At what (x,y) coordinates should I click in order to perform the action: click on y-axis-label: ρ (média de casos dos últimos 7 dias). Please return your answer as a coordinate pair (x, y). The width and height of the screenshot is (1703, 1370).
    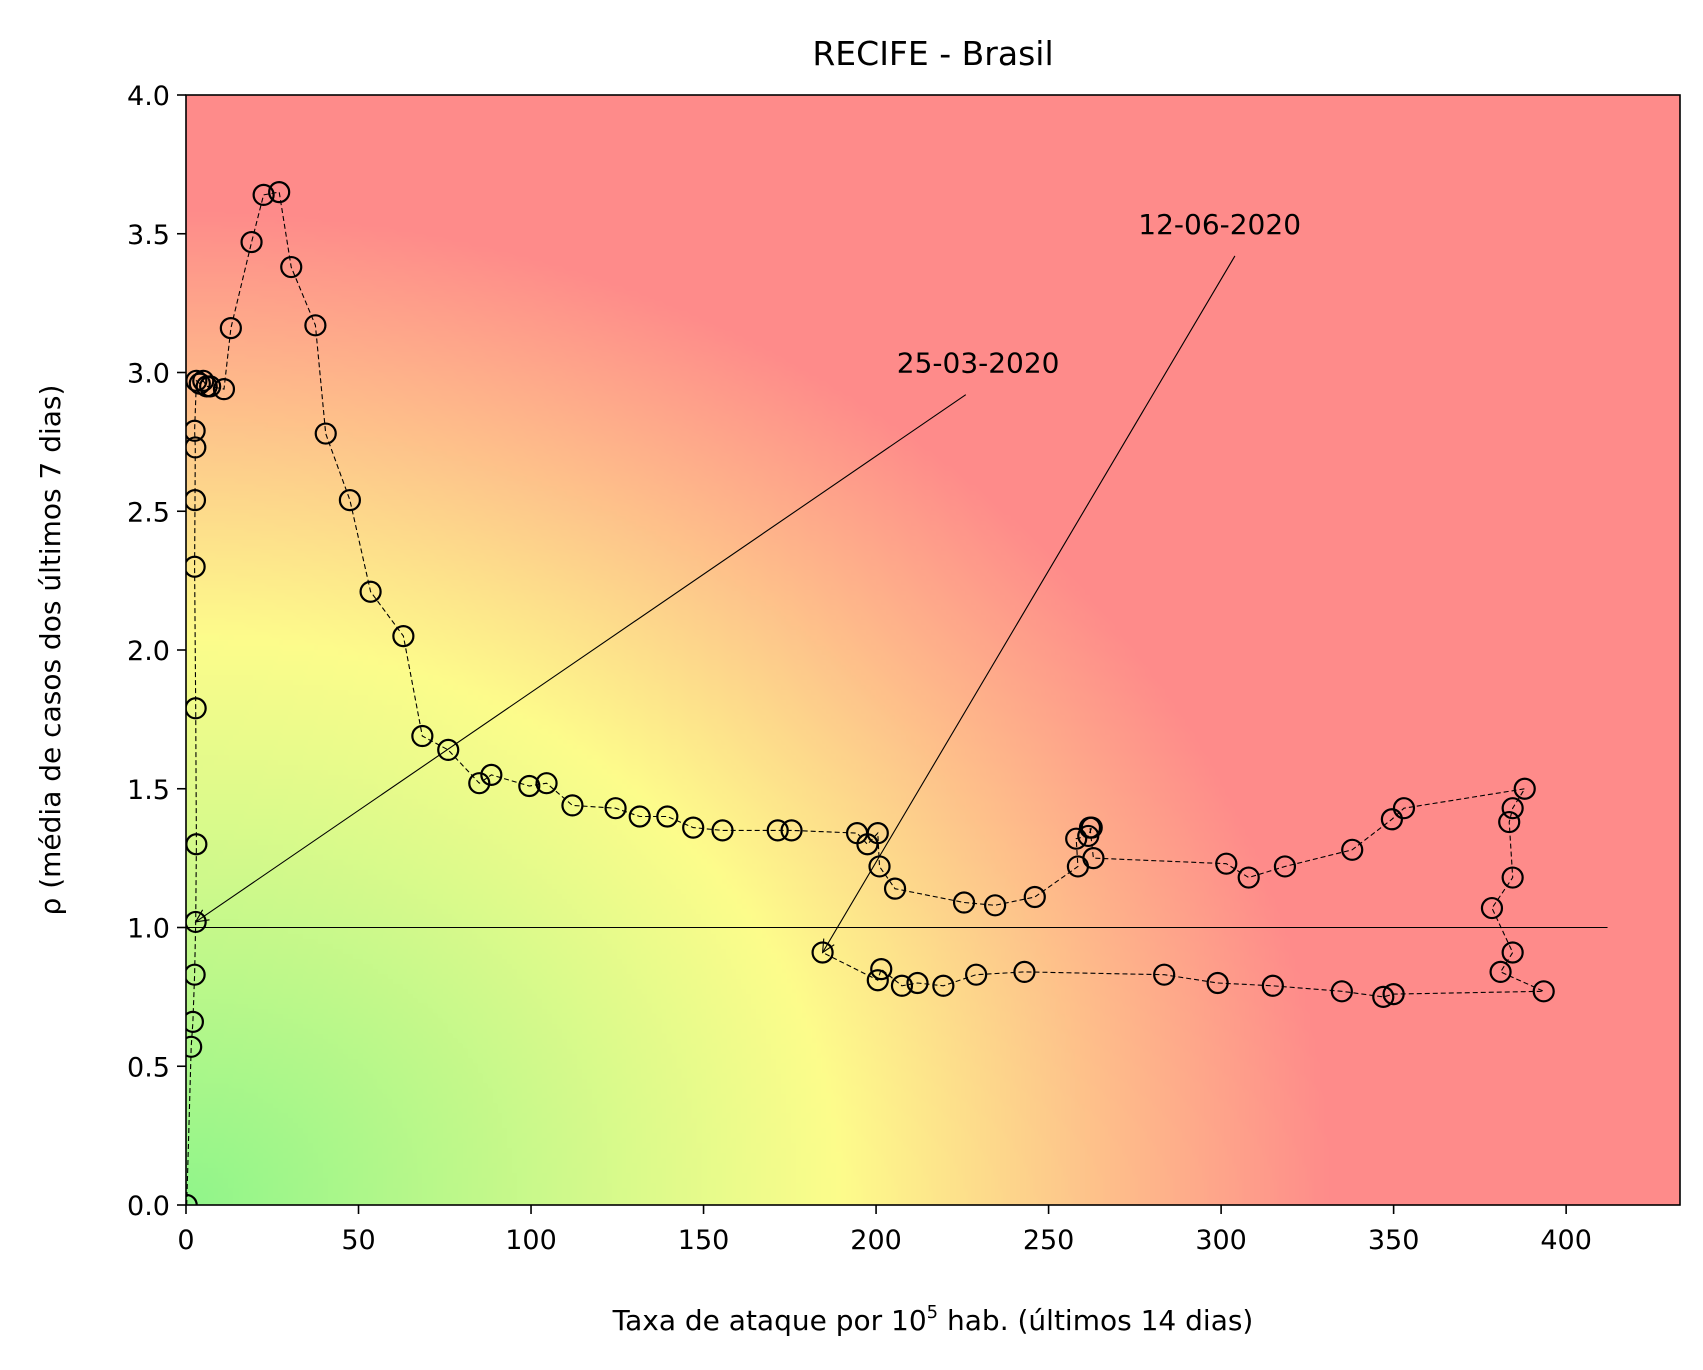
    Looking at the image, I should click on (50, 650).